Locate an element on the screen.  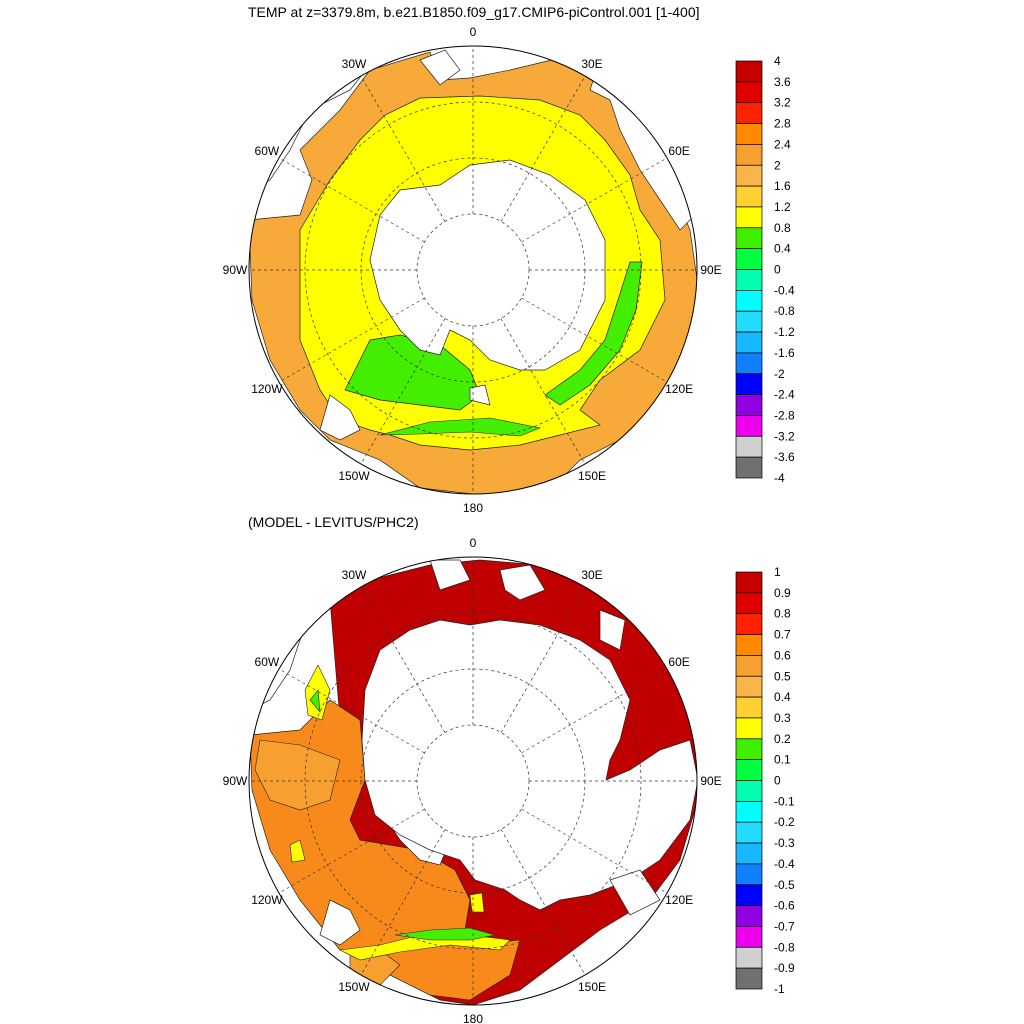
colorbar-label: -0.1 is located at coordinates (784, 801).